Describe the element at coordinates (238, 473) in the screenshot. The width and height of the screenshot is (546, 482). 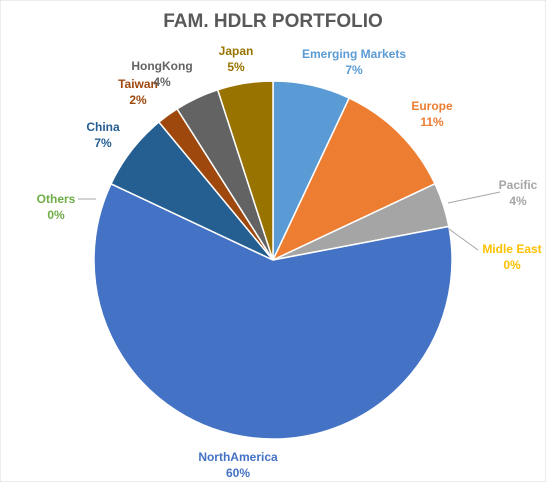
I see `value-label: 60%` at that location.